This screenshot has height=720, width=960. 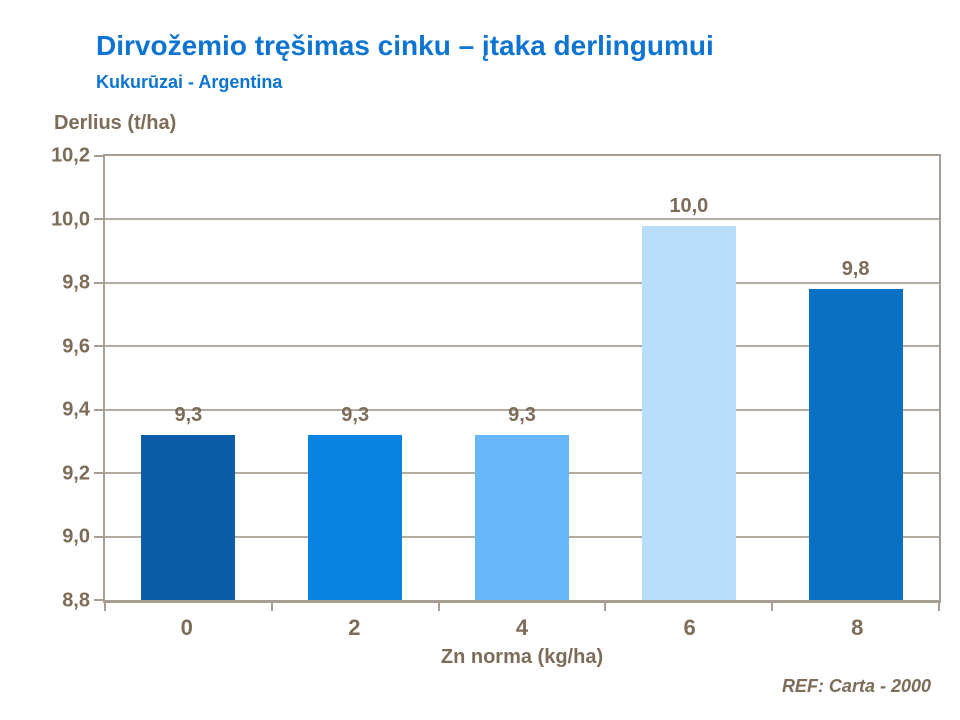 What do you see at coordinates (76, 536) in the screenshot?
I see `y-tick-label: 9,0` at bounding box center [76, 536].